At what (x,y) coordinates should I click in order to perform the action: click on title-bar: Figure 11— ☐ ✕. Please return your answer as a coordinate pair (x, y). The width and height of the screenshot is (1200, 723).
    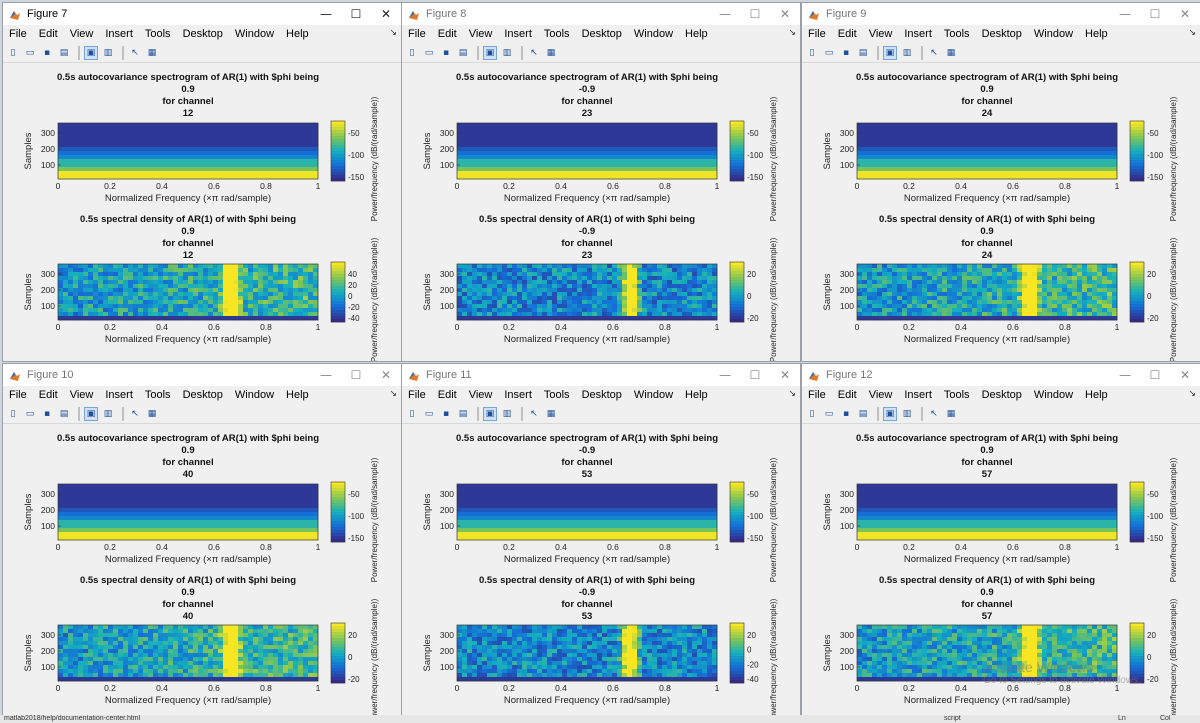
    Looking at the image, I should click on (601, 375).